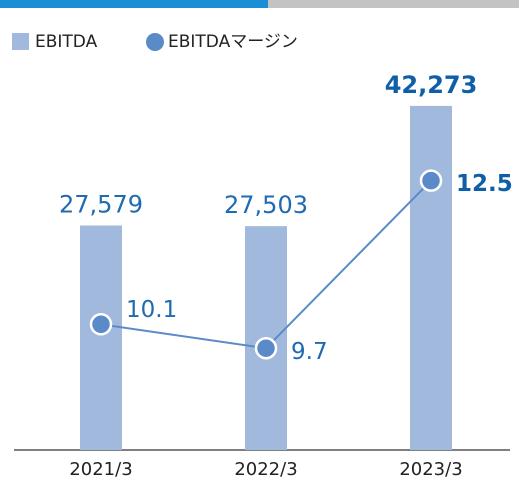 Image resolution: width=519 pixels, height=483 pixels. Describe the element at coordinates (100, 469) in the screenshot. I see `x-tick-label: 2021/3` at that location.